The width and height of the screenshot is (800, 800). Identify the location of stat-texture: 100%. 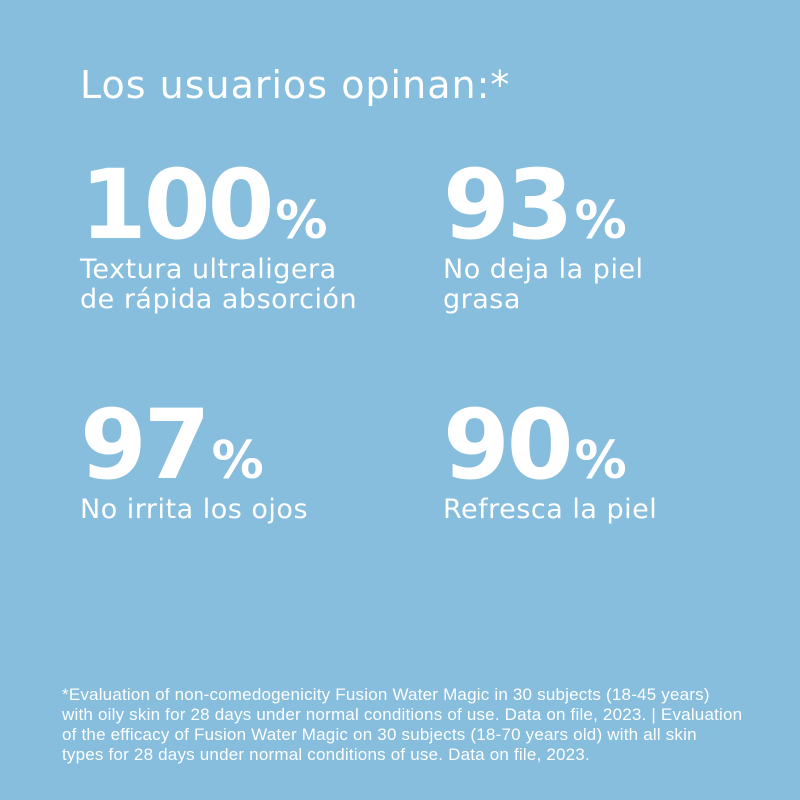
(204, 205).